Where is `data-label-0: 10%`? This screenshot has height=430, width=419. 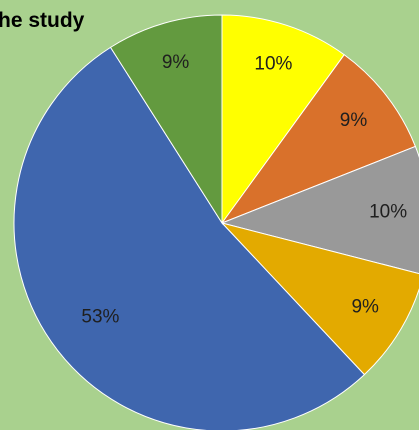 data-label-0: 10% is located at coordinates (273, 64).